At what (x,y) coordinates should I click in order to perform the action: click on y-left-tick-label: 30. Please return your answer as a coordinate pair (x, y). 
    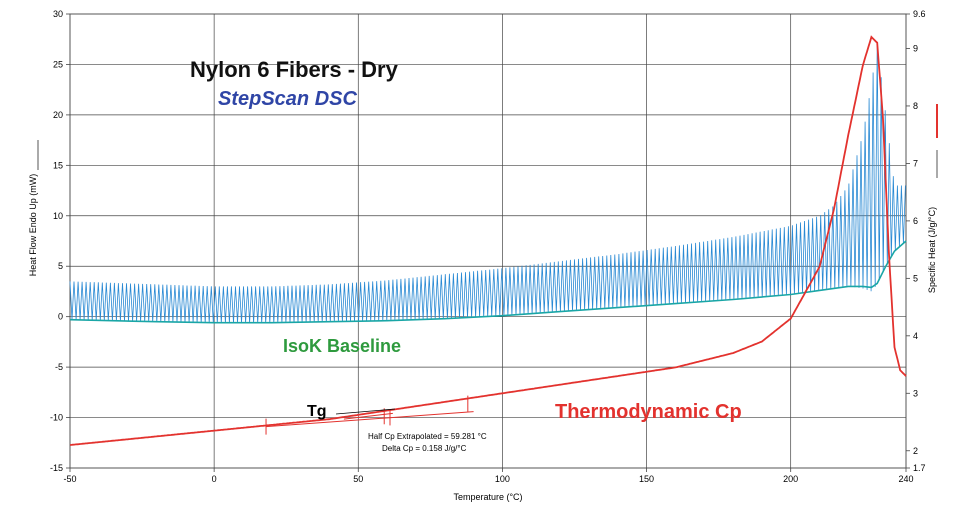
    Looking at the image, I should click on (58, 14).